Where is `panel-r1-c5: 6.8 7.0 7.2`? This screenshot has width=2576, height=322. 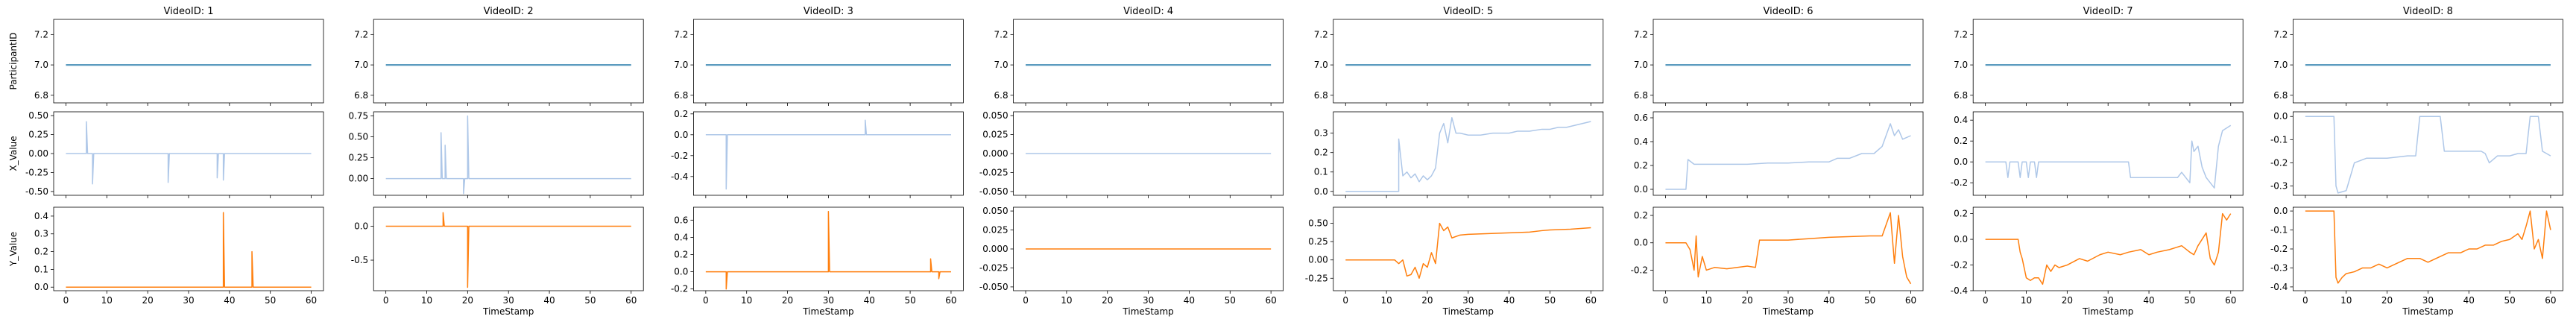 panel-r1-c5: 6.8 7.0 7.2 is located at coordinates (1459, 62).